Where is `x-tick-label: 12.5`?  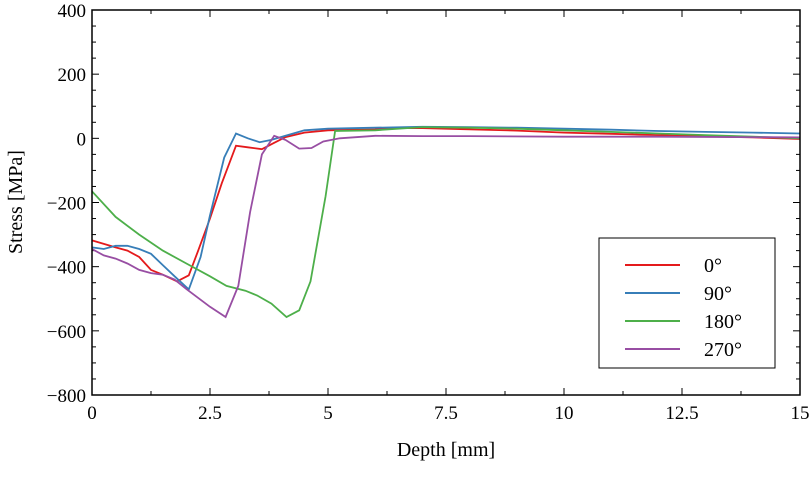 x-tick-label: 12.5 is located at coordinates (681, 413).